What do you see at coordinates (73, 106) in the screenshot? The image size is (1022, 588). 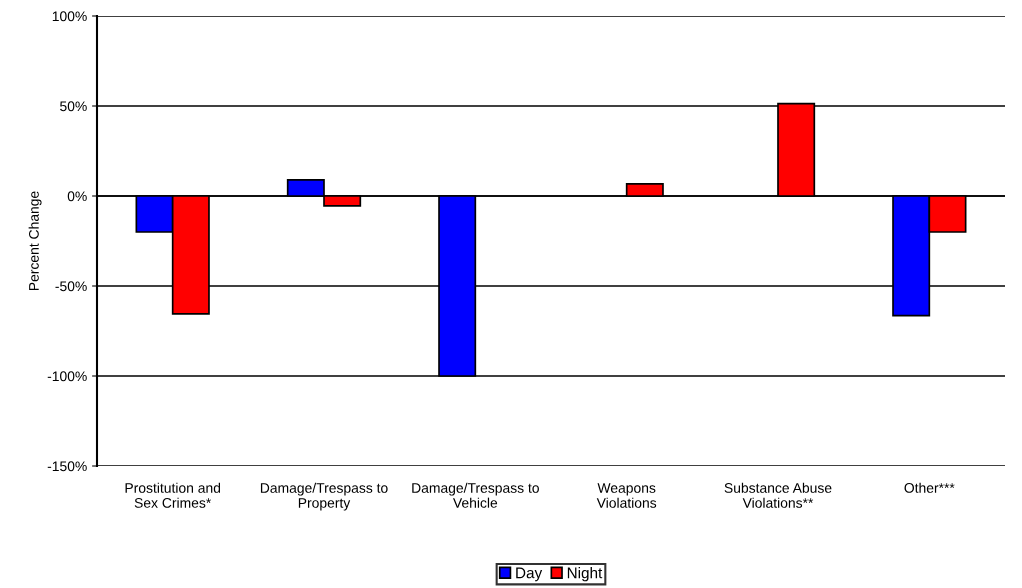 I see `y-tick-label: 50%` at bounding box center [73, 106].